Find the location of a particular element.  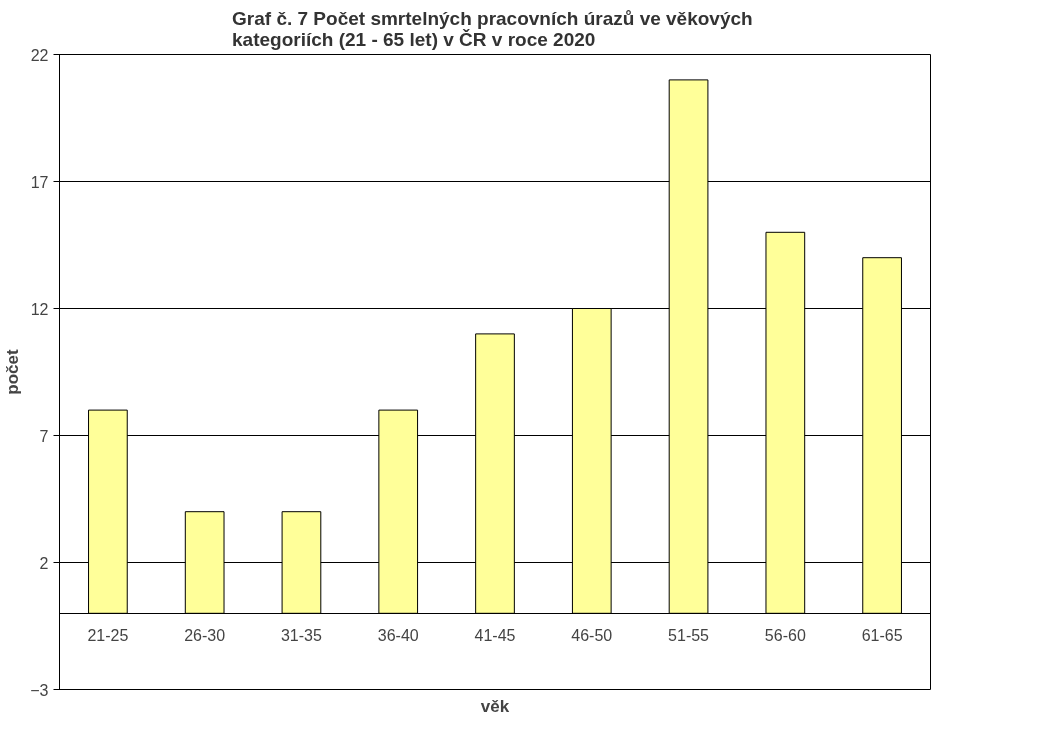

y-tick-label: 12 is located at coordinates (39, 309).